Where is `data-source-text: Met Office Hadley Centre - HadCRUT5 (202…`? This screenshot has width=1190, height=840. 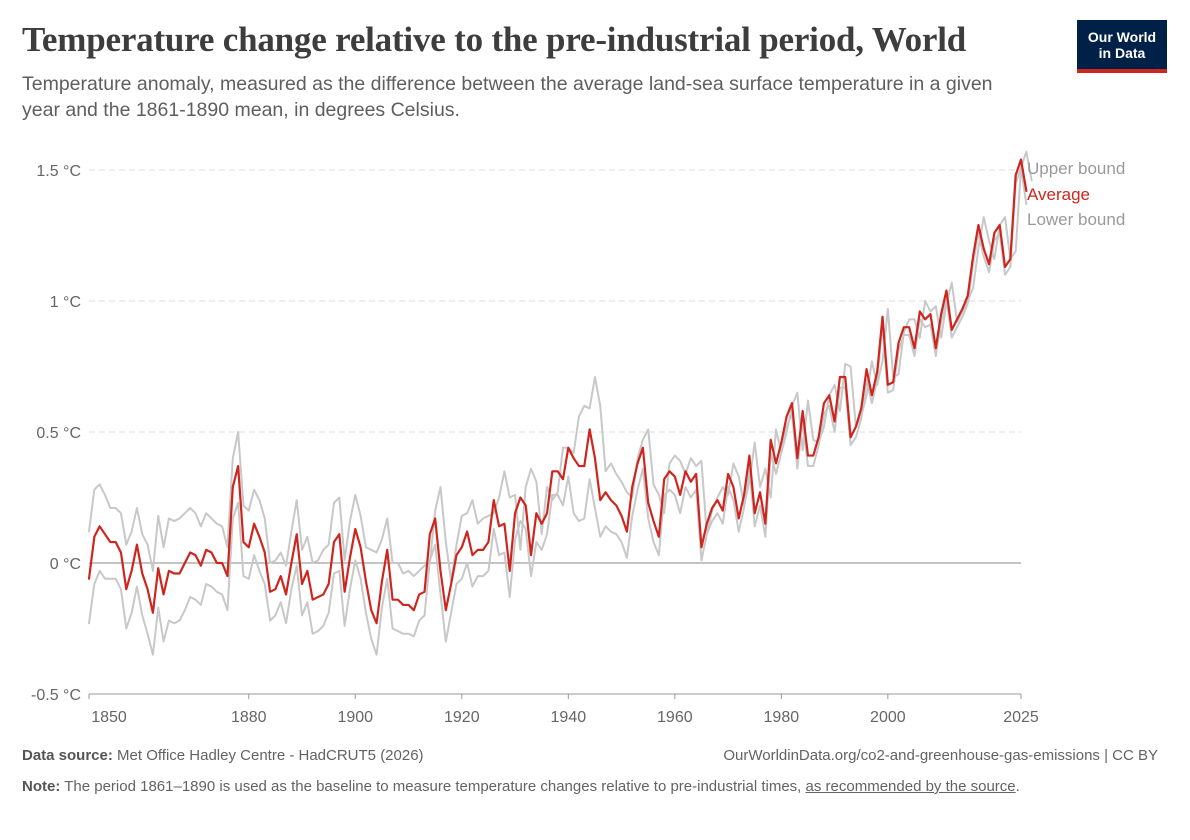
data-source-text: Met Office Hadley Centre - HadCRUT5 (202… is located at coordinates (270, 755).